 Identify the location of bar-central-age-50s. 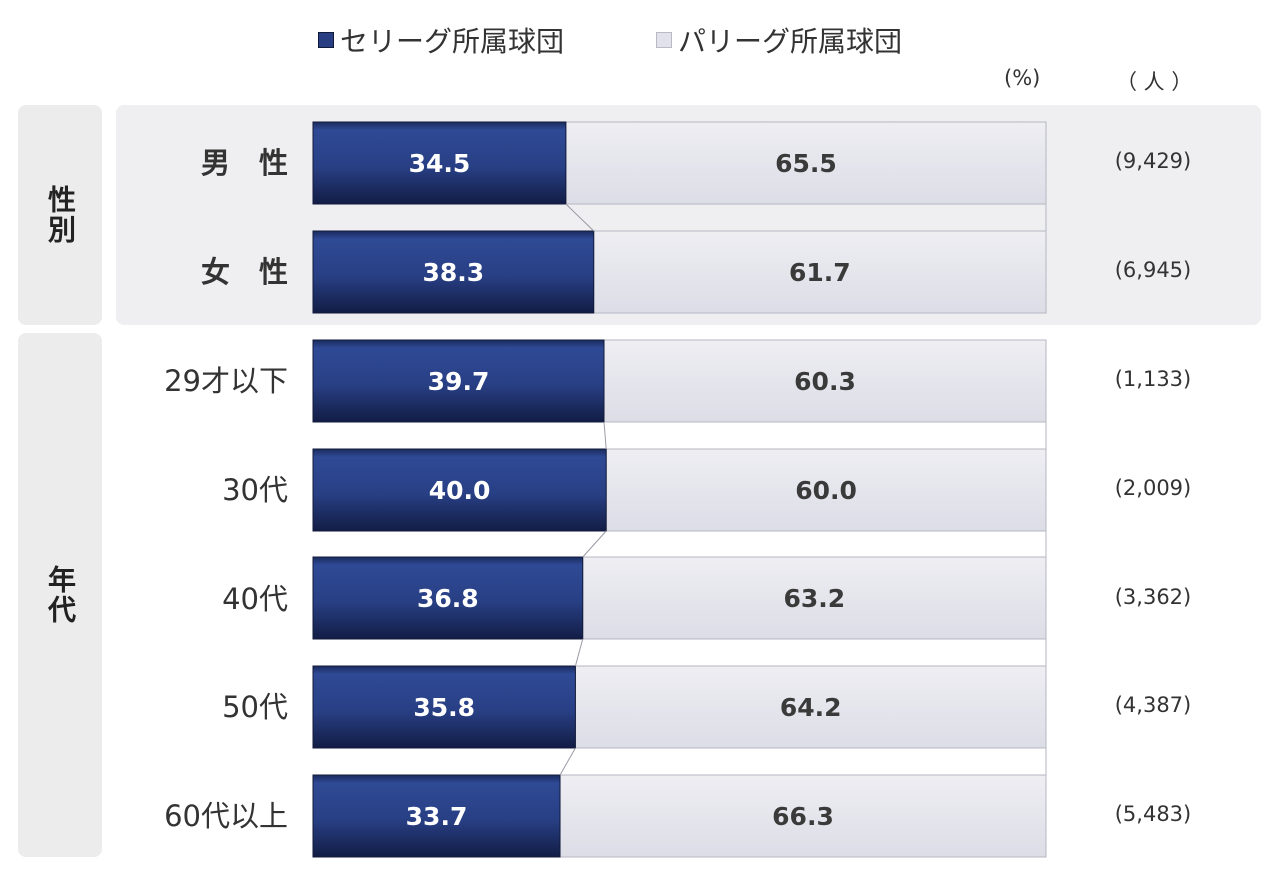
(444, 707).